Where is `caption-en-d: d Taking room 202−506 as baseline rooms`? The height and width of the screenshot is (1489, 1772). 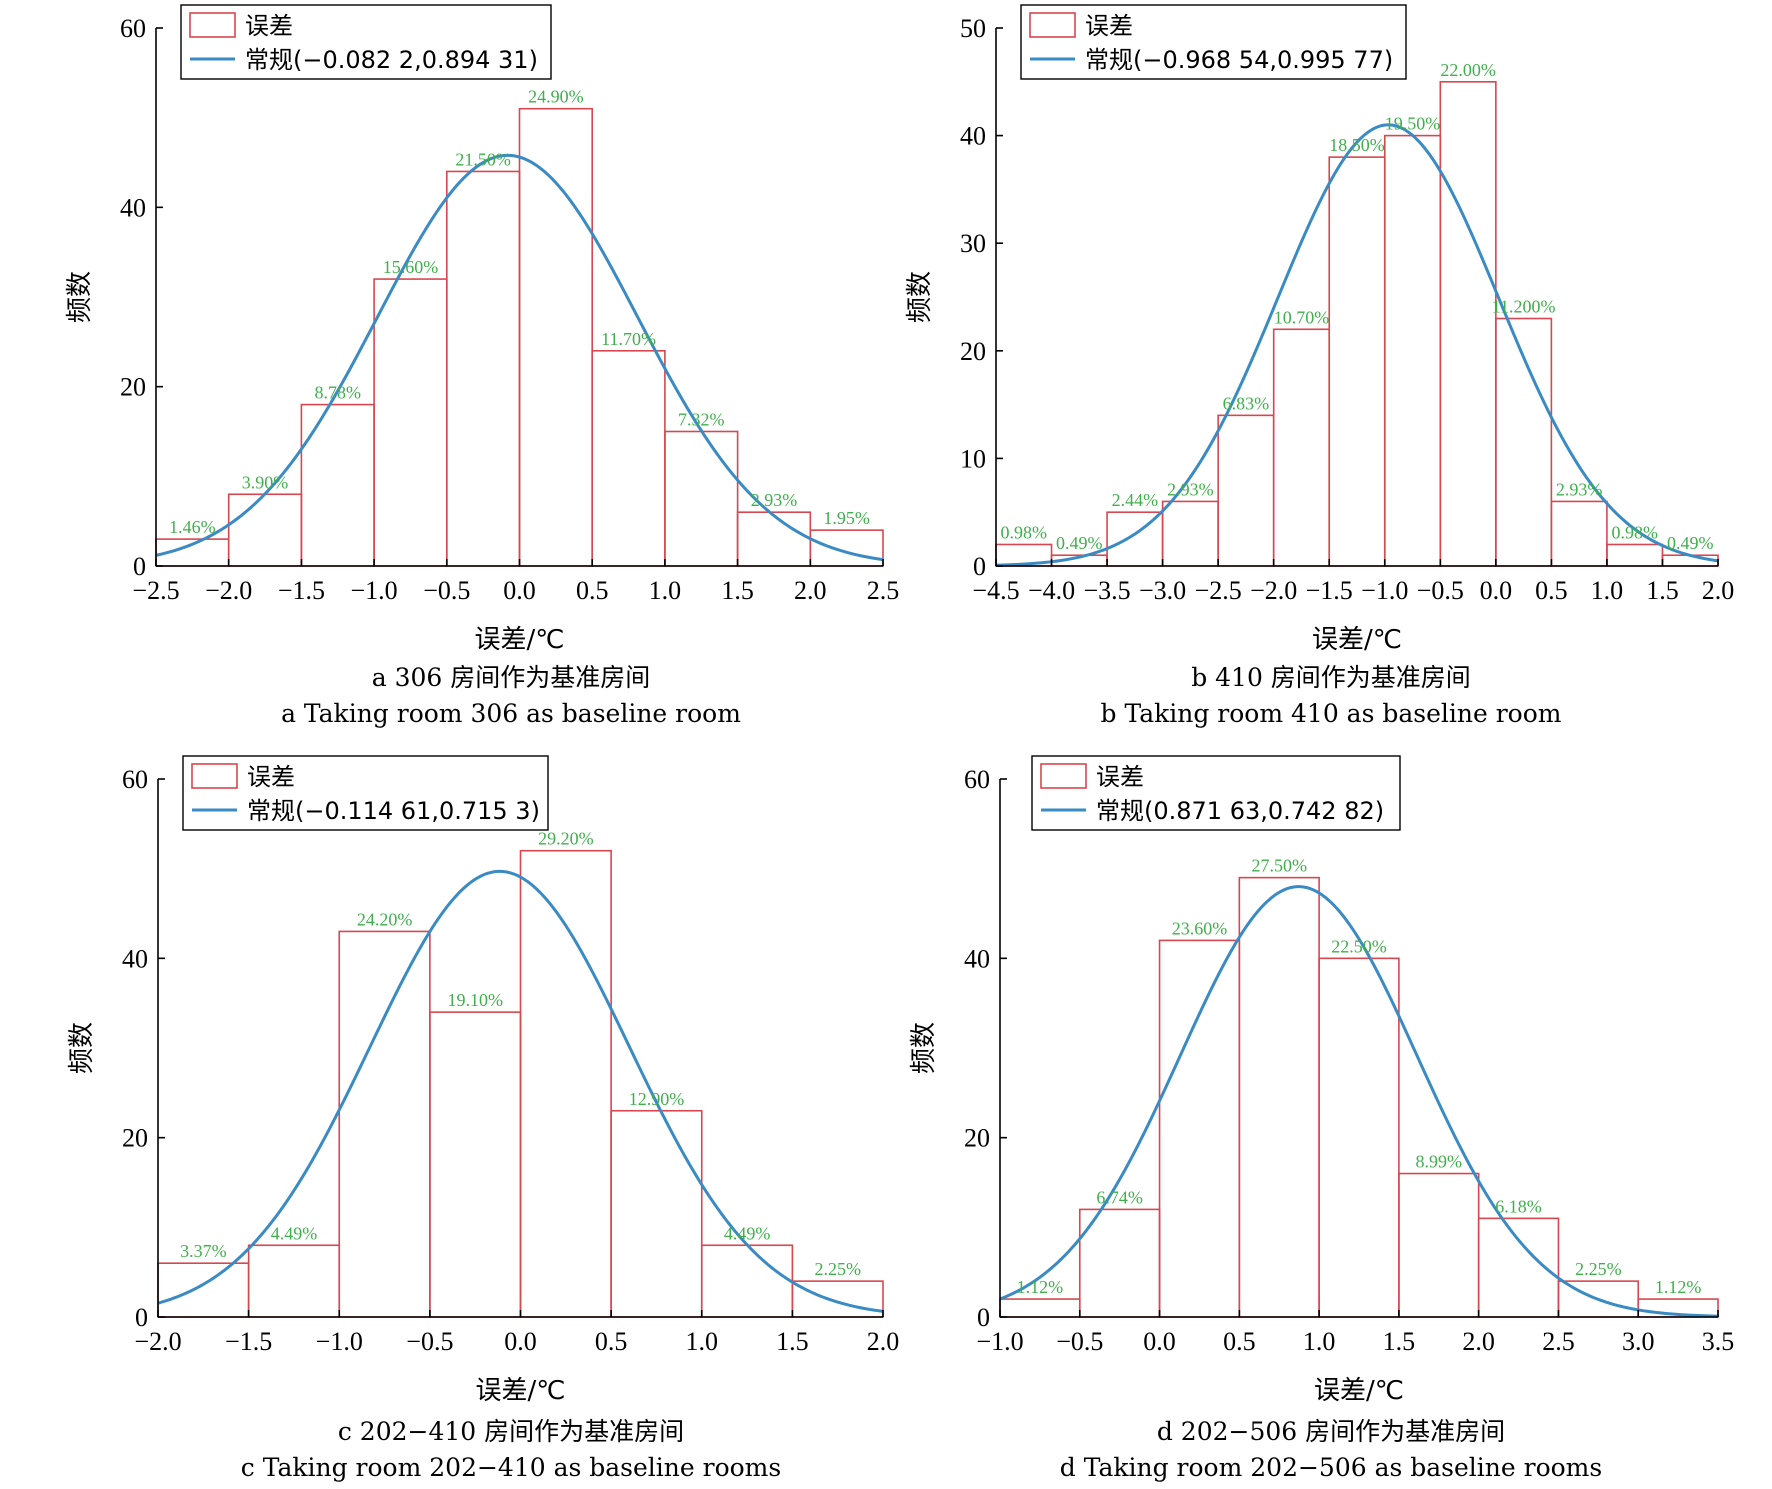 caption-en-d: d Taking room 202−506 as baseline rooms is located at coordinates (1331, 1467).